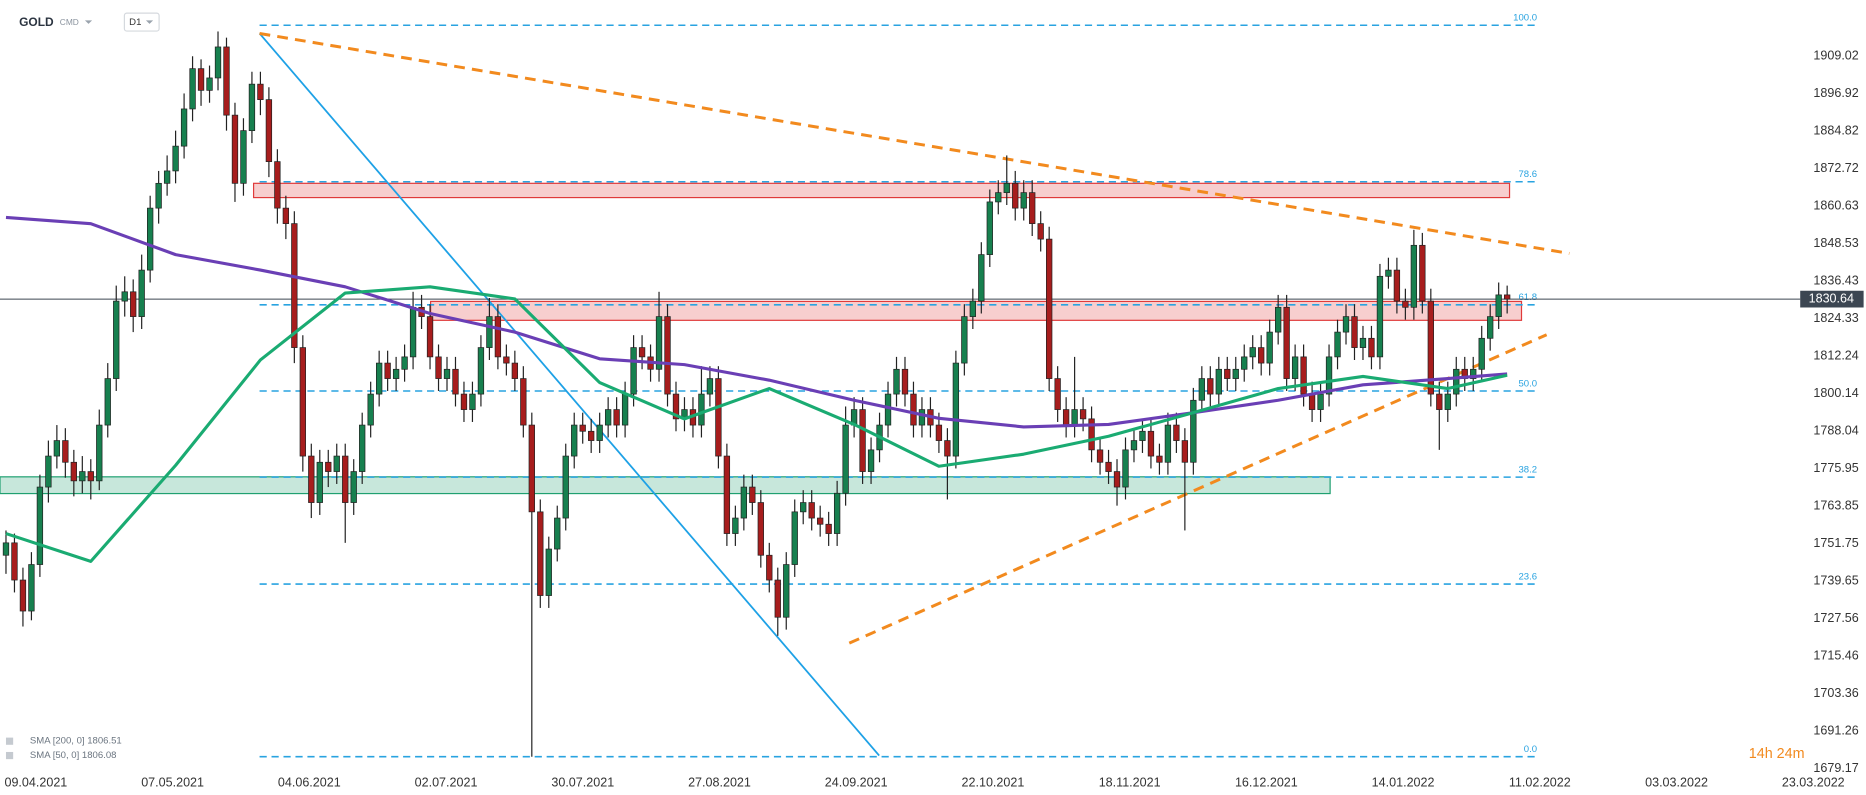 This screenshot has width=1866, height=795. I want to click on fib-label: 23.6, so click(1527, 576).